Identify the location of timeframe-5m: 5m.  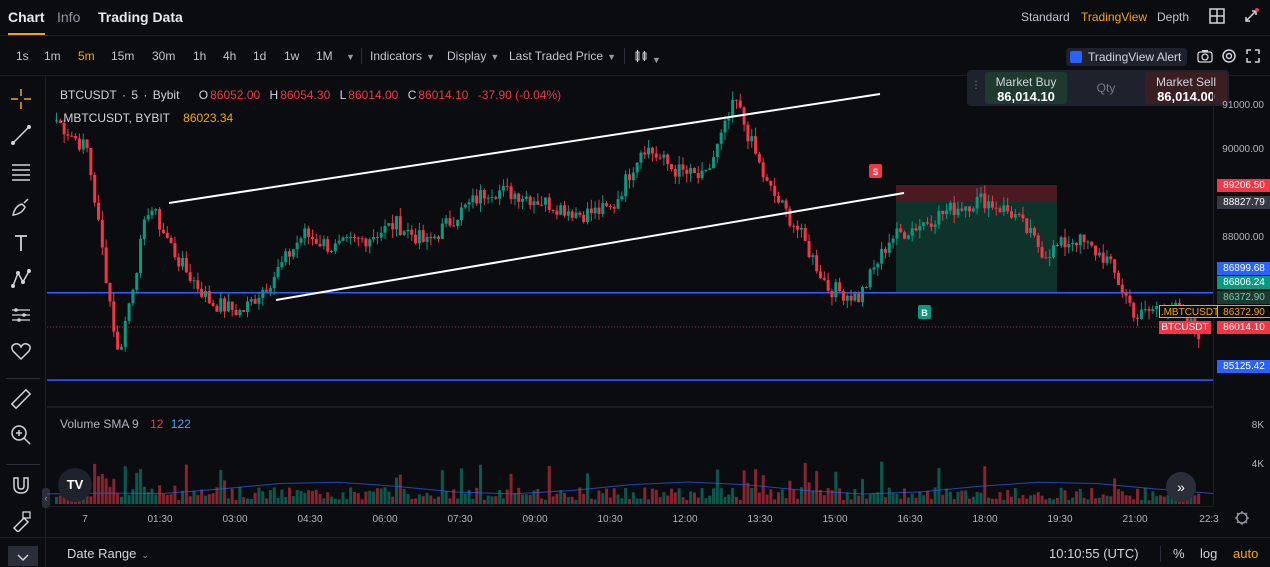
(86, 56).